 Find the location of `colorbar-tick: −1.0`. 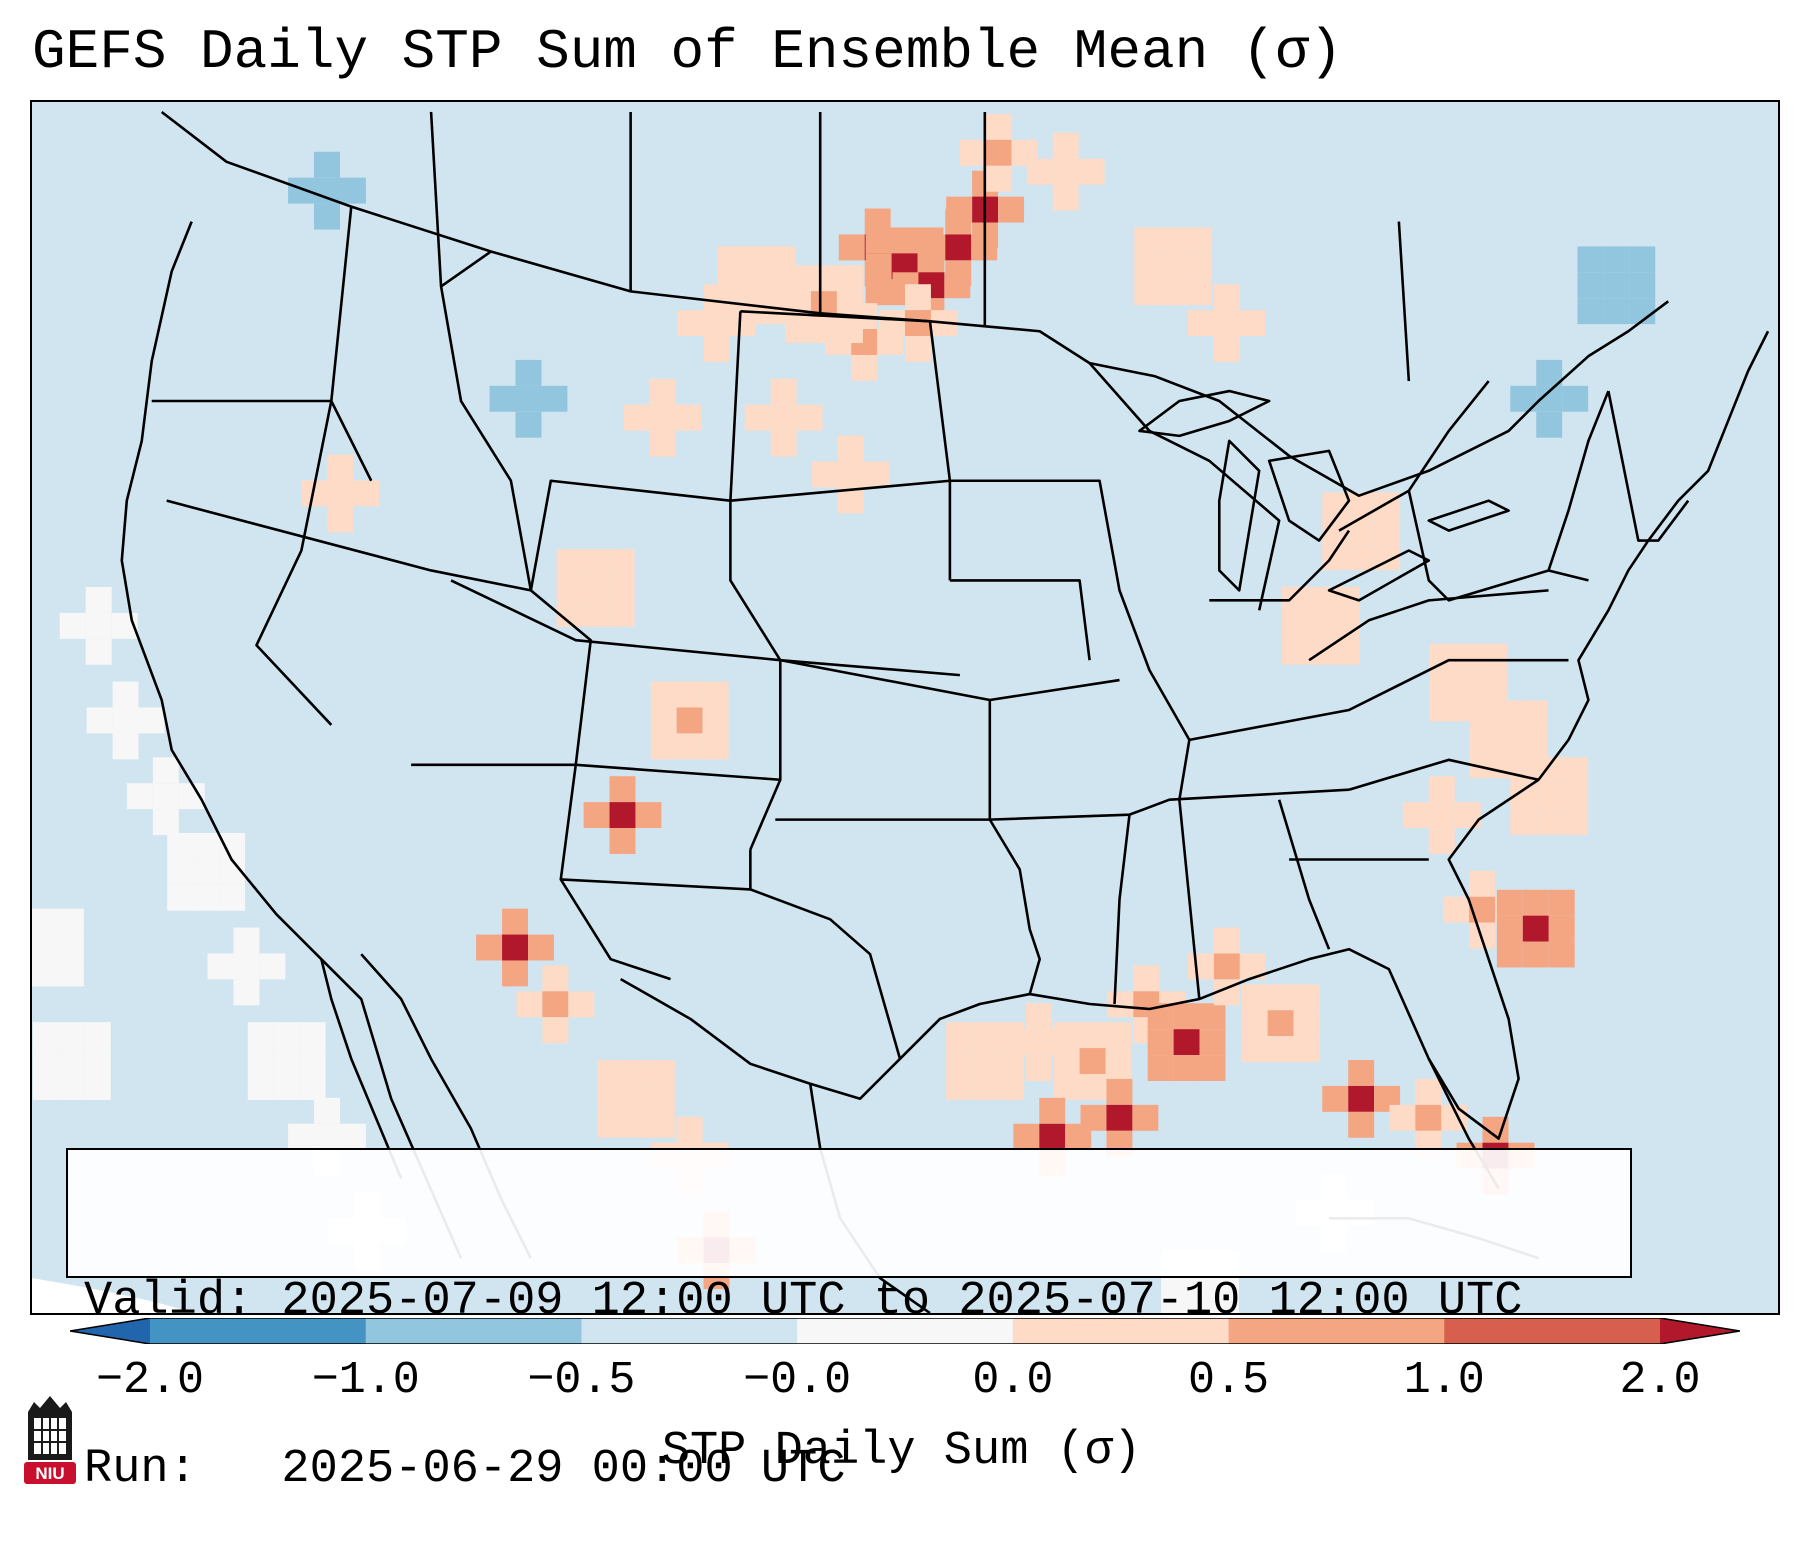

colorbar-tick: −1.0 is located at coordinates (365, 1380).